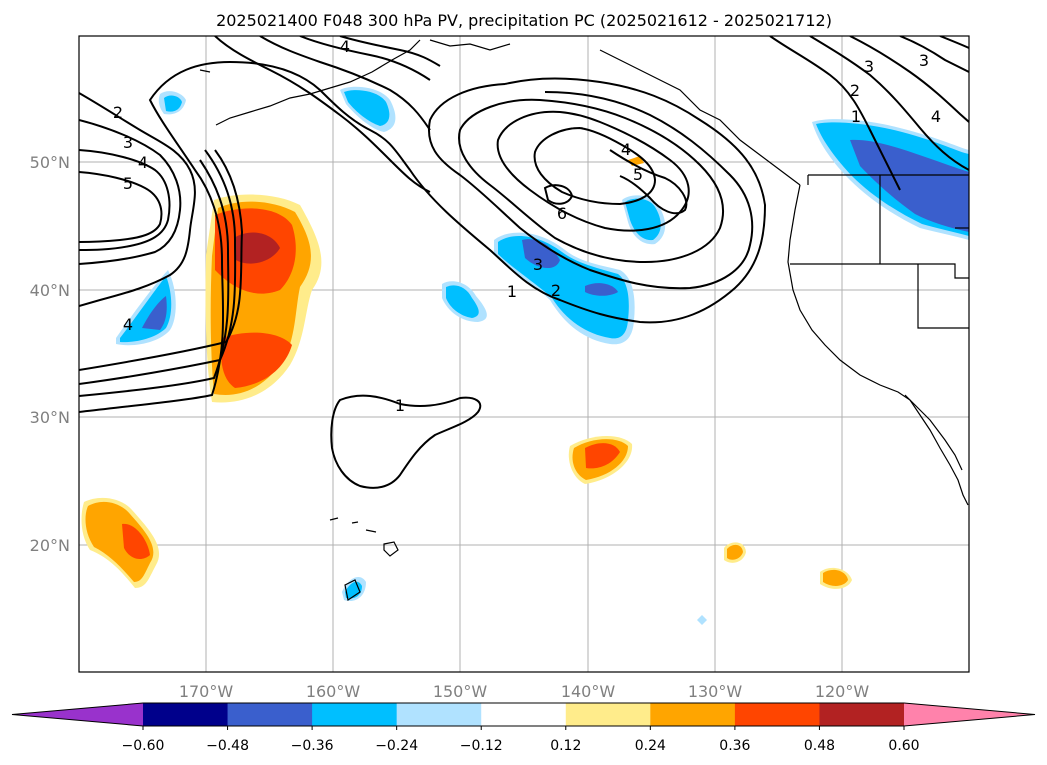 The image size is (1047, 765). Describe the element at coordinates (856, 116) in the screenshot. I see `pv-label-1-ne: 1` at that location.